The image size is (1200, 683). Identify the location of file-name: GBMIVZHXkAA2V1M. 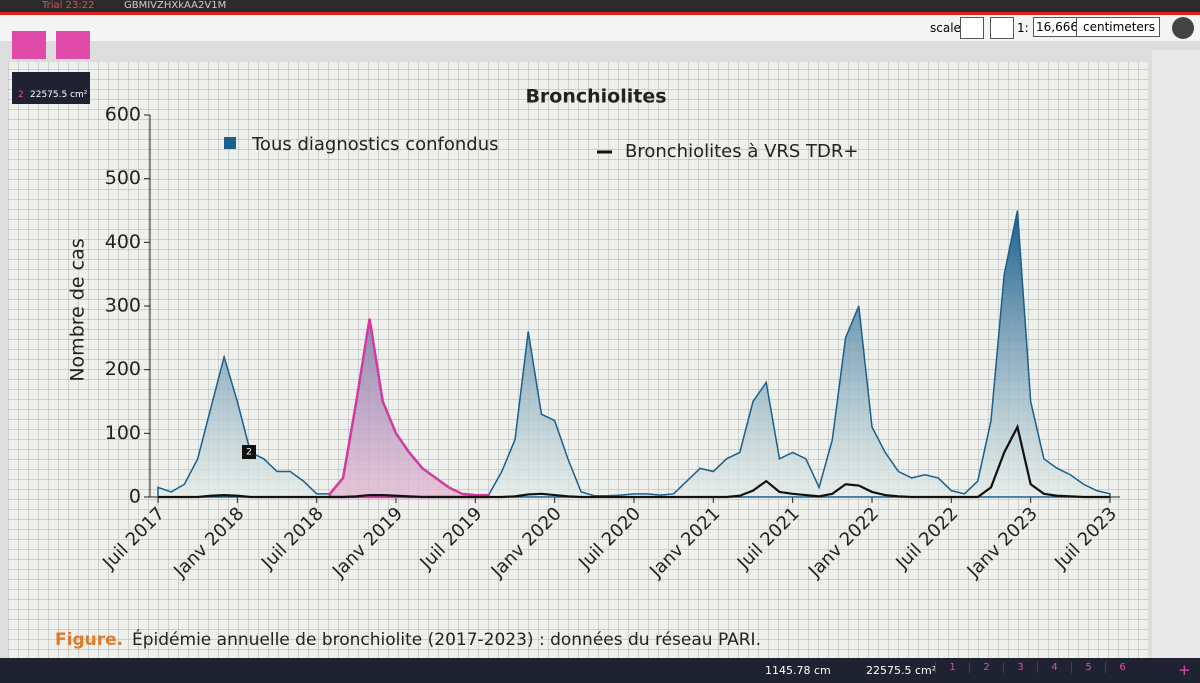
(175, 5).